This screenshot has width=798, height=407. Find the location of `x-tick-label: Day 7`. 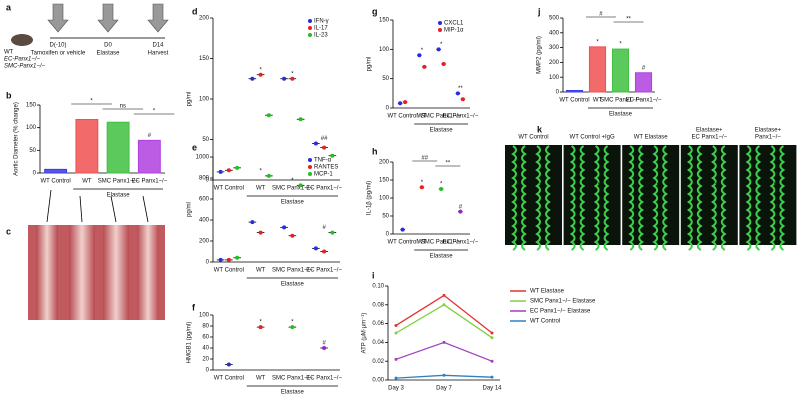

x-tick-label: Day 7 is located at coordinates (444, 389).